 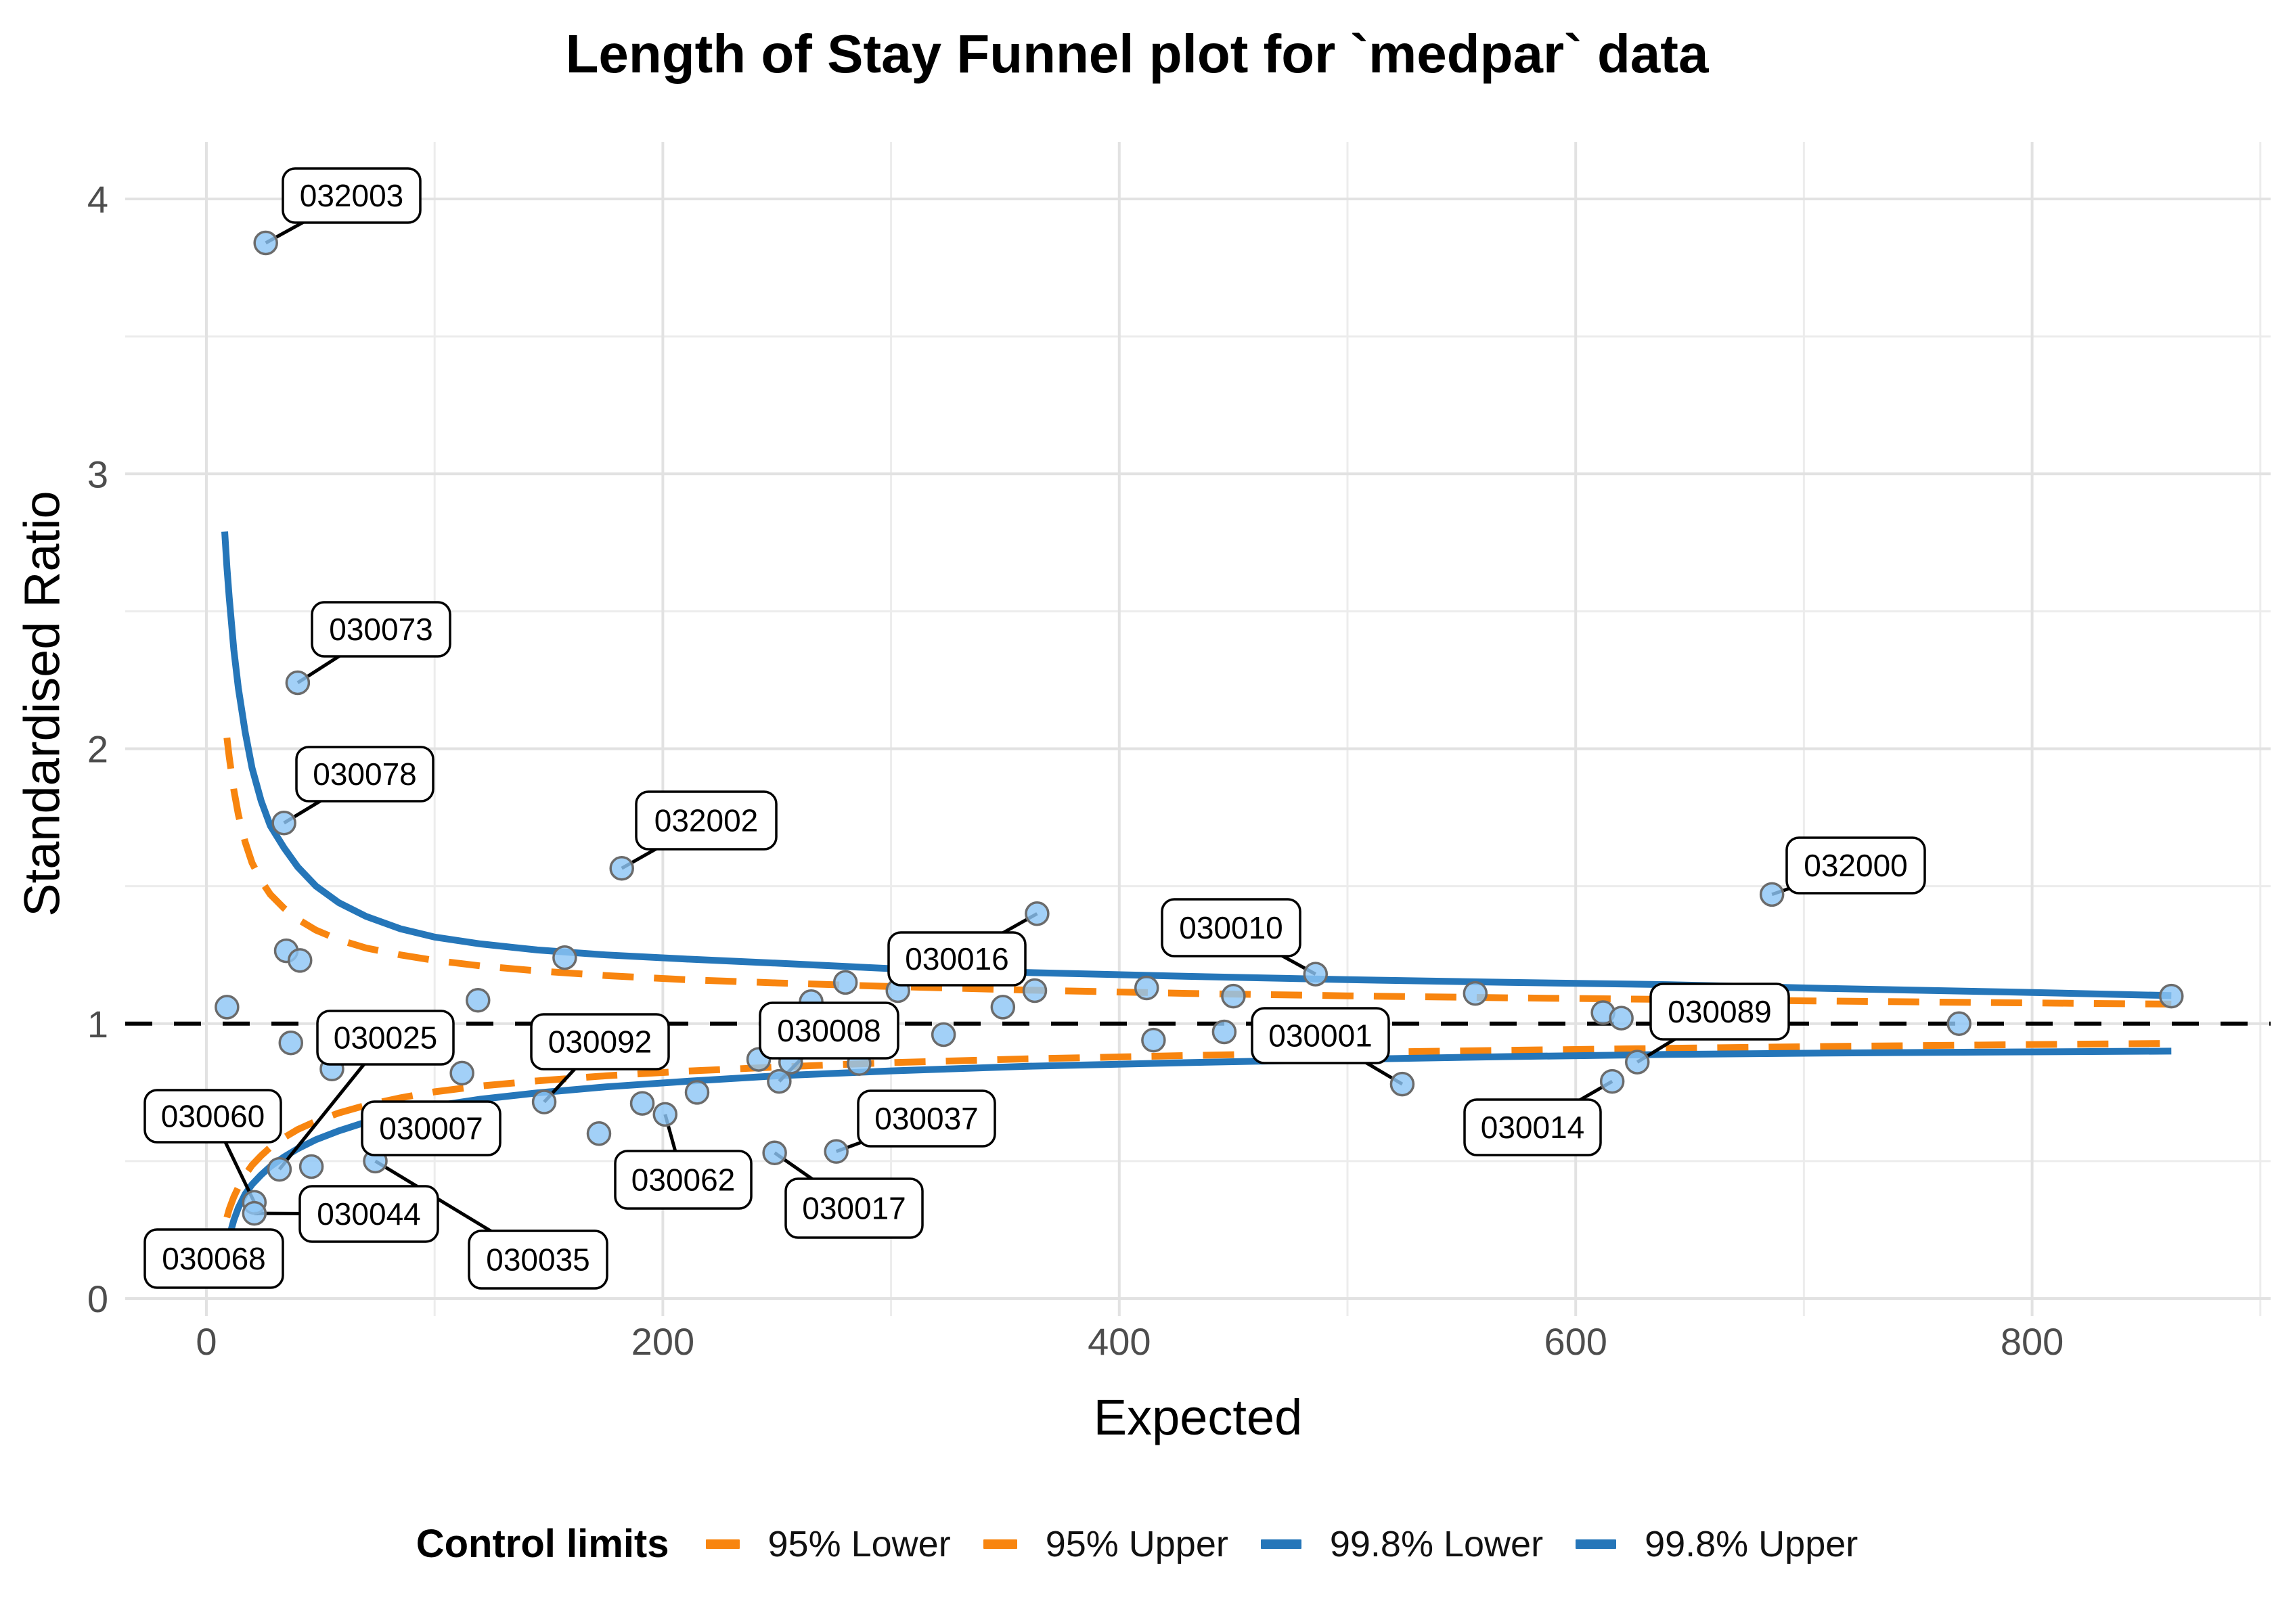 I want to click on legend-title: Control limits, so click(x=542, y=1544).